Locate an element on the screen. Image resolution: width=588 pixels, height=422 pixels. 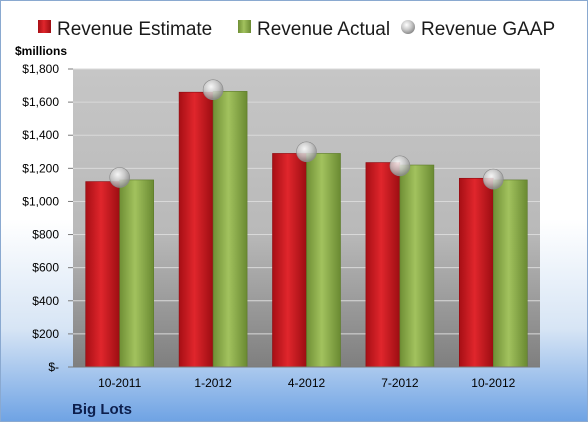
x-tick-label: 7-2012 is located at coordinates (400, 383).